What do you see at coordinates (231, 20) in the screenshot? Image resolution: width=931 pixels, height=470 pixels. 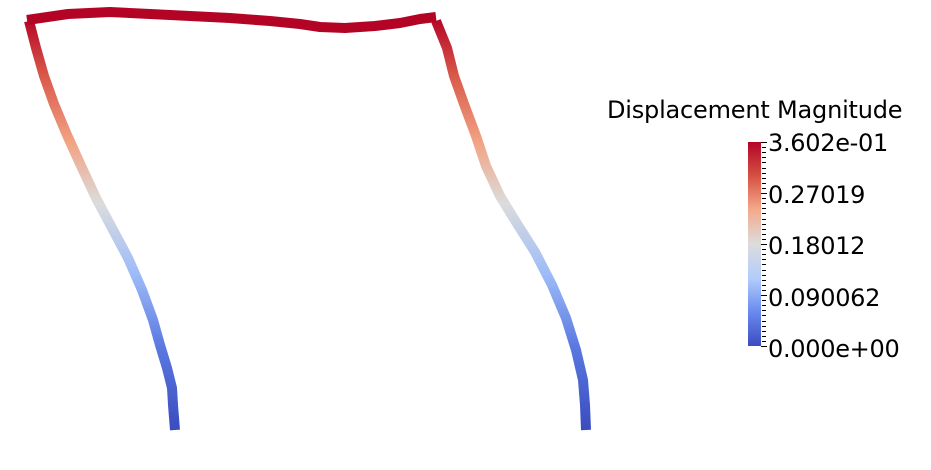 I see `top-beam` at bounding box center [231, 20].